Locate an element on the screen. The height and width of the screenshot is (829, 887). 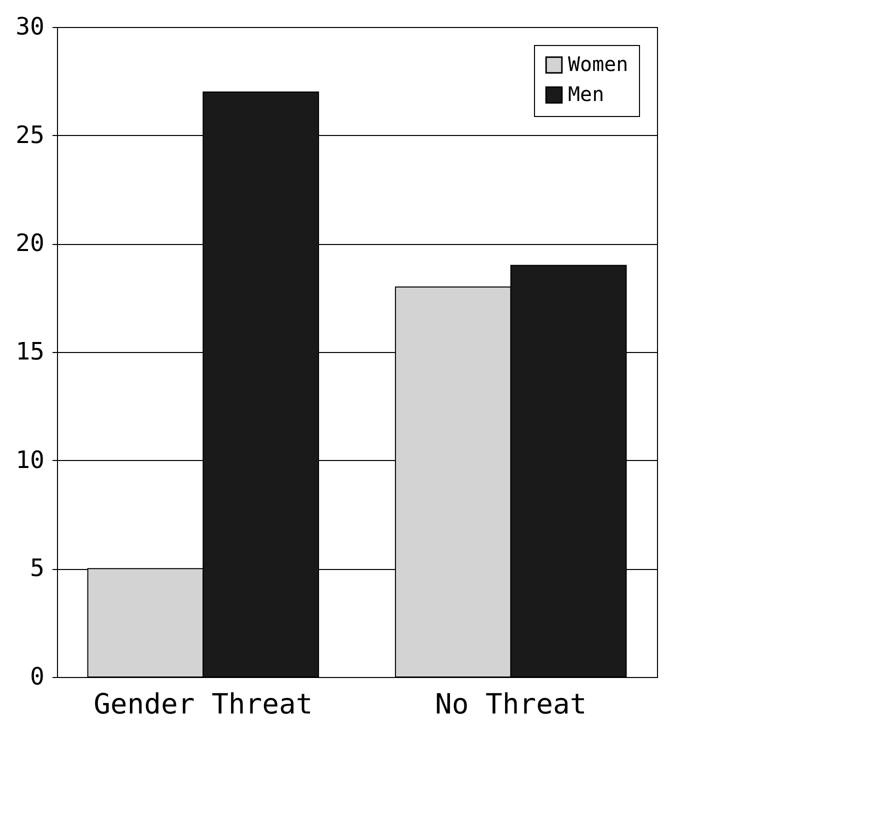
y-tick-label: 0 is located at coordinates (37, 676).